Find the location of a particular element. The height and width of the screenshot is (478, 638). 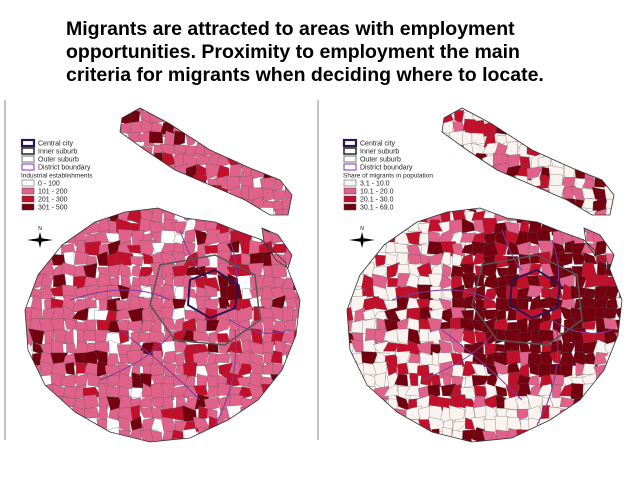

north-arrow is located at coordinates (40, 240).